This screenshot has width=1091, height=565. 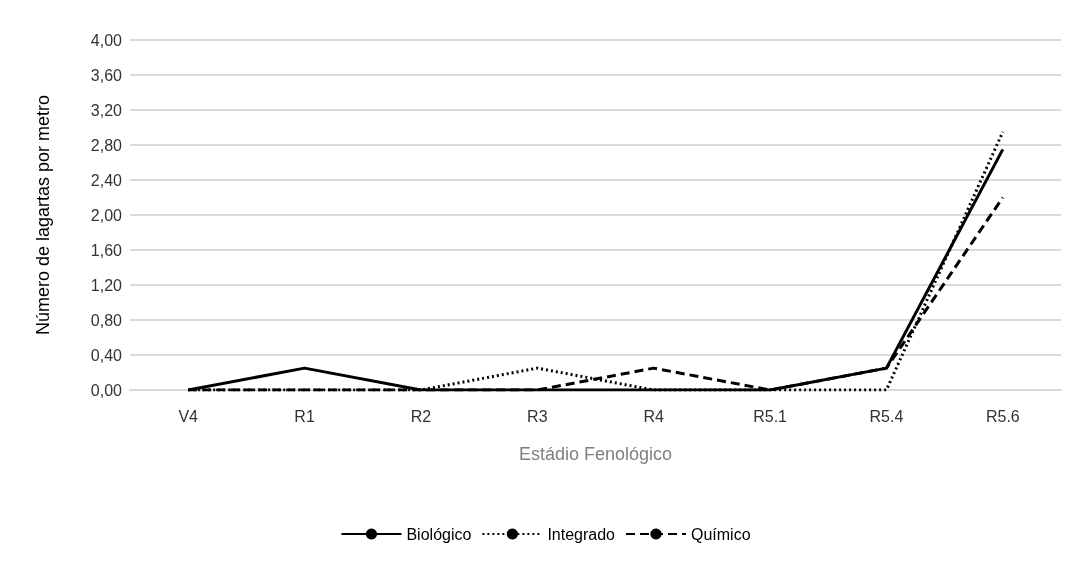 What do you see at coordinates (439, 534) in the screenshot?
I see `legend-label: Biológico` at bounding box center [439, 534].